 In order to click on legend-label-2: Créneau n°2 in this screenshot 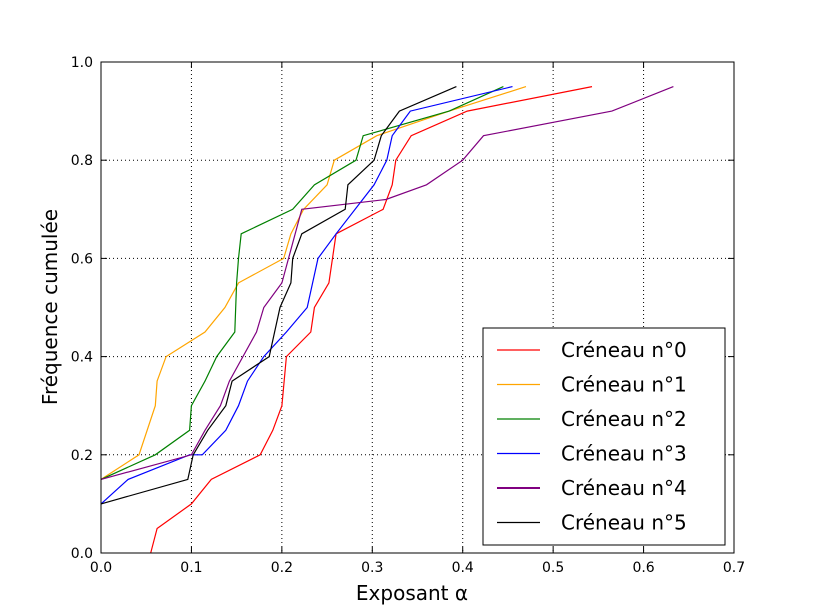, I will do `click(624, 419)`.